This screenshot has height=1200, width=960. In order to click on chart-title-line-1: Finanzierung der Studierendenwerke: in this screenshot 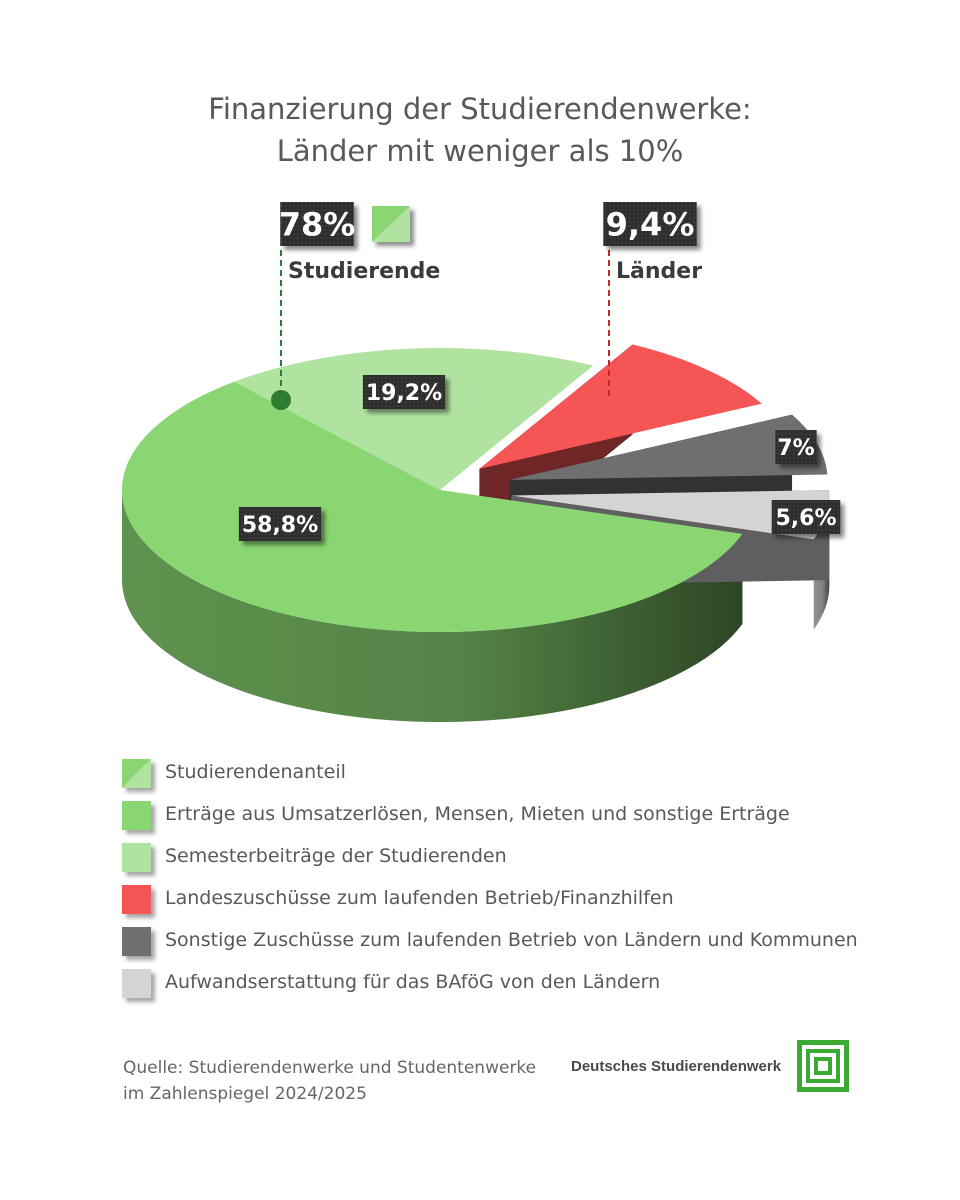, I will do `click(480, 109)`.